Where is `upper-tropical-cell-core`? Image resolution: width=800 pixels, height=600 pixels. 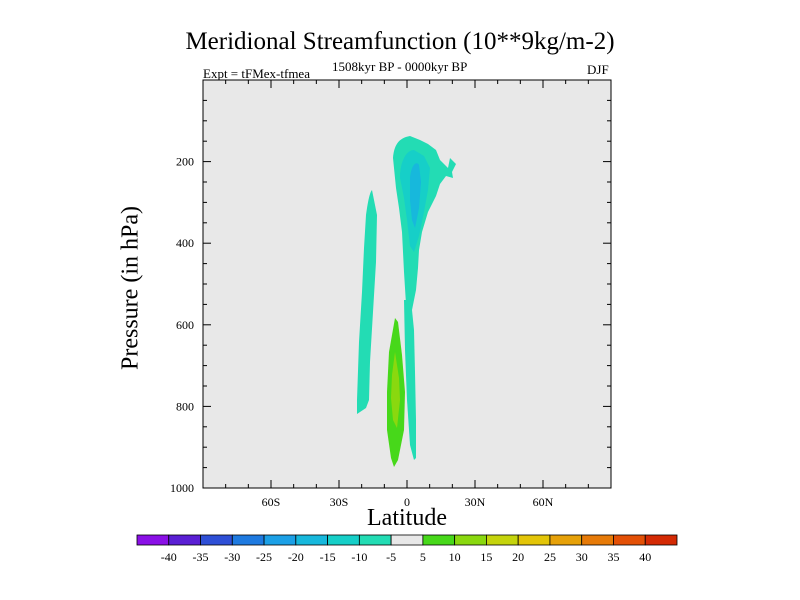
upper-tropical-cell-core is located at coordinates (415, 195).